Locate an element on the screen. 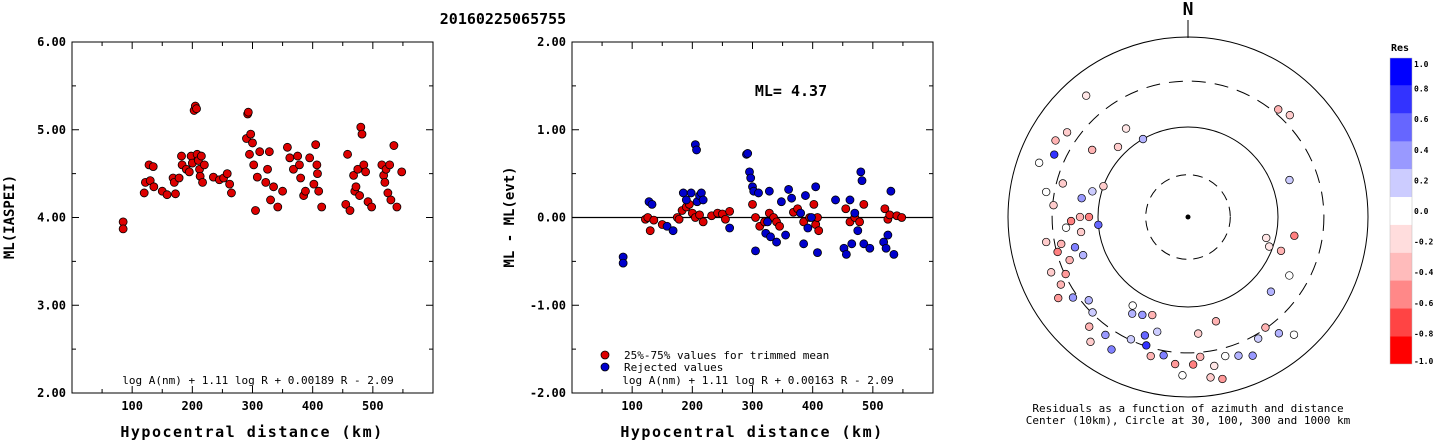 This screenshot has height=441, width=1437. distance-ring is located at coordinates (1188, 217).